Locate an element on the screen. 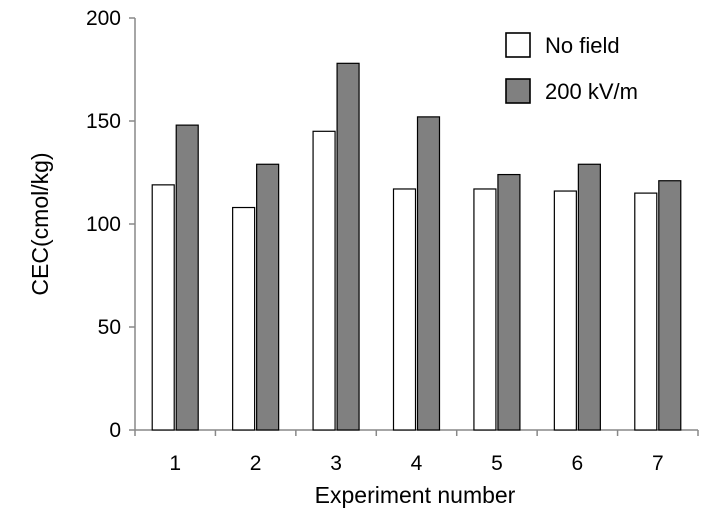  x-tick-label: 3 is located at coordinates (336, 463).